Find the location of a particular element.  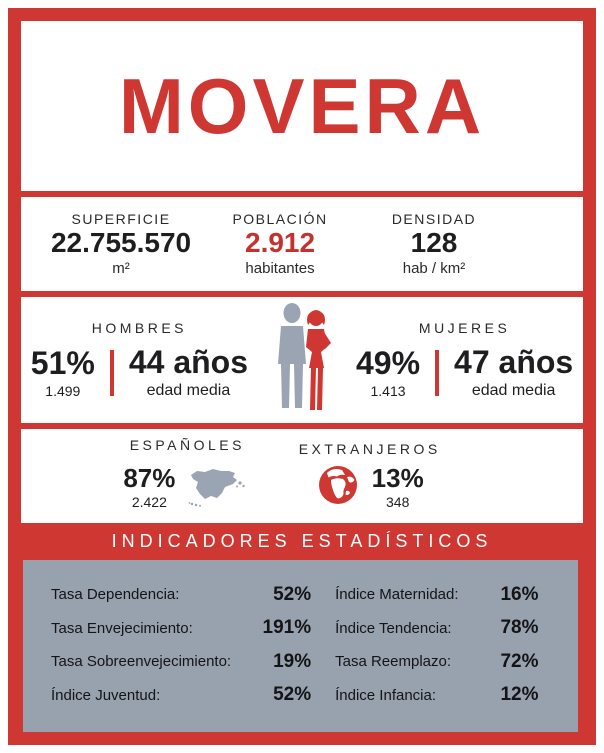

hombres-group: HOMBRES 51% 1.499 44 años edad media is located at coordinates (139, 360).